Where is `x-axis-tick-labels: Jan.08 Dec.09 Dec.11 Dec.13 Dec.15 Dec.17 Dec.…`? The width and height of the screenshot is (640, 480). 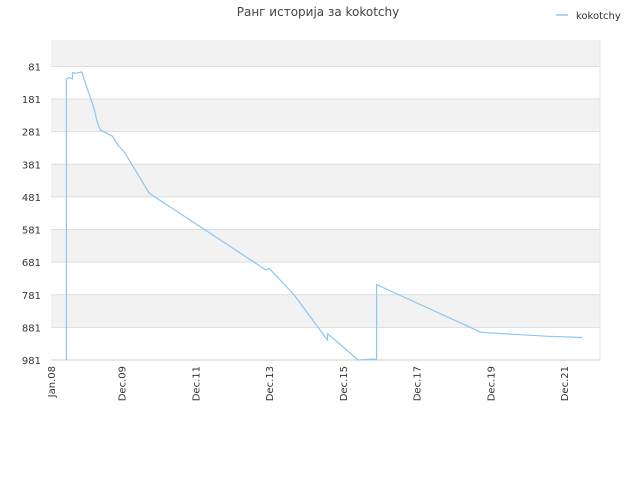
x-axis-tick-labels: Jan.08 Dec.09 Dec.11 Dec.13 Dec.15 Dec.17 Dec.… is located at coordinates (309, 383).